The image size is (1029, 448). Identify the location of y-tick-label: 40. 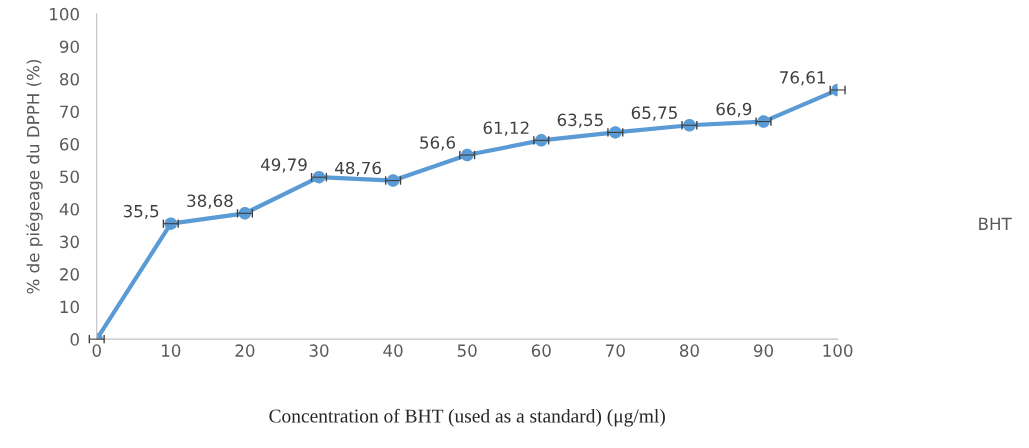
(69, 209).